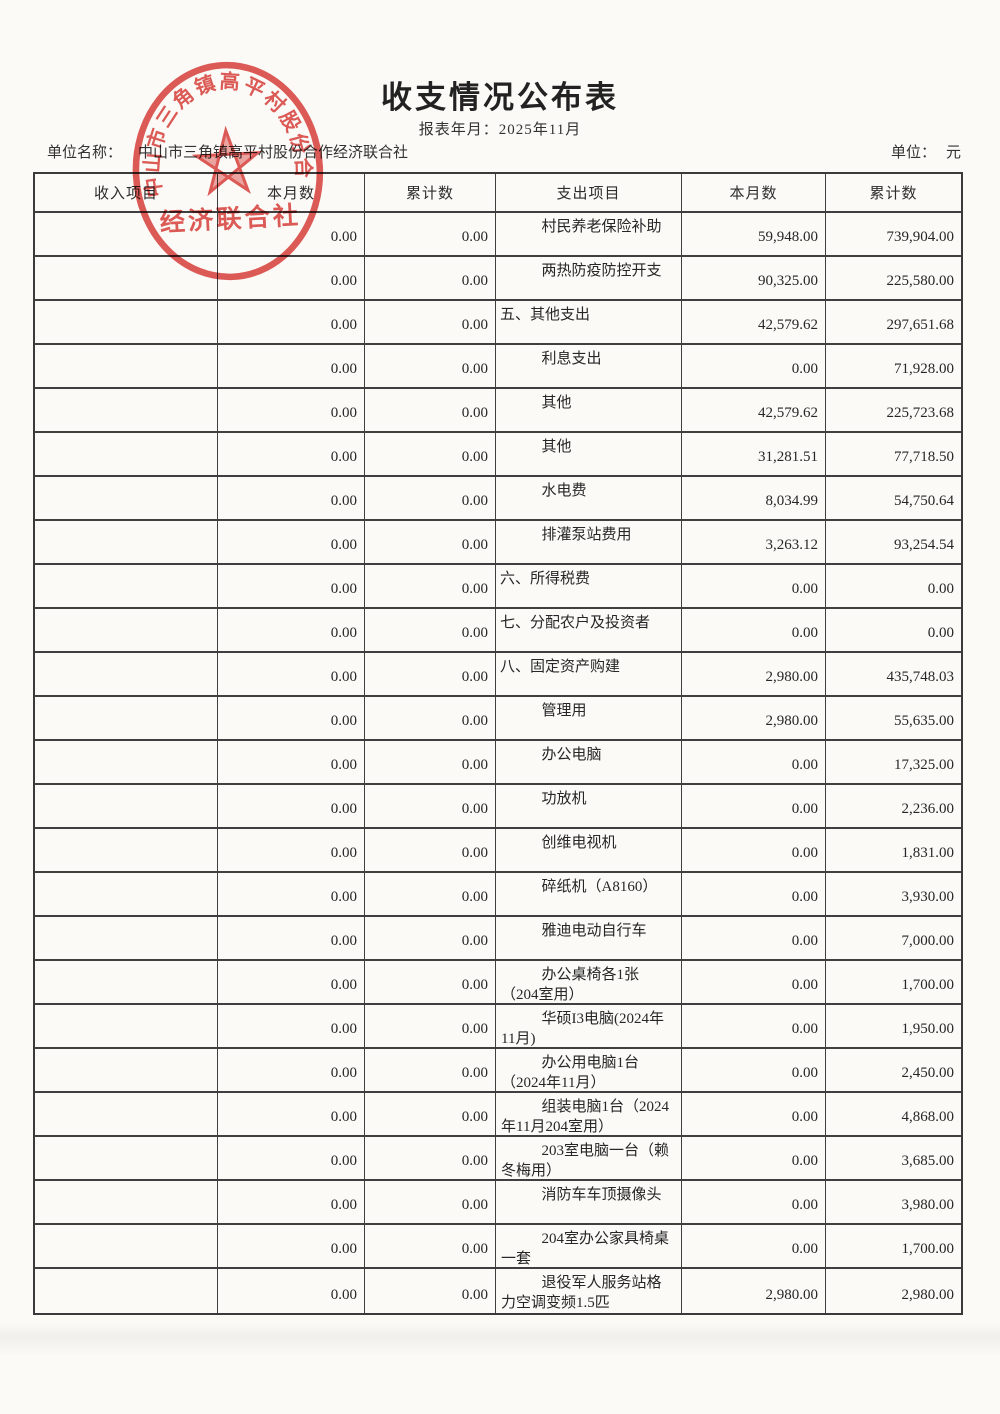 The image size is (1000, 1414). Describe the element at coordinates (754, 234) in the screenshot. I see `expense-month-cell: 59,948.00` at that location.